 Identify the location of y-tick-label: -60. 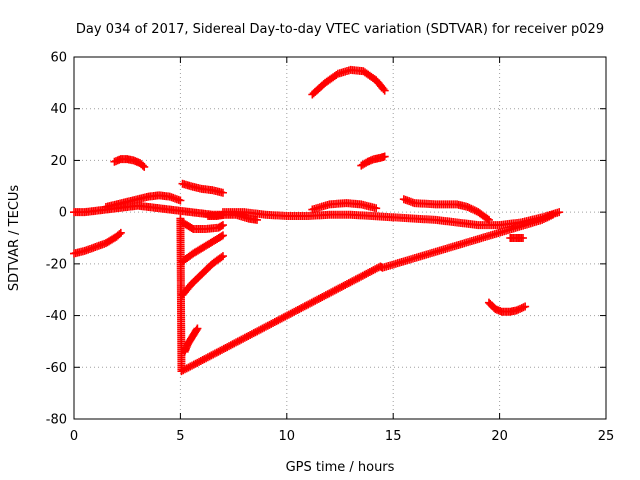
(56, 368).